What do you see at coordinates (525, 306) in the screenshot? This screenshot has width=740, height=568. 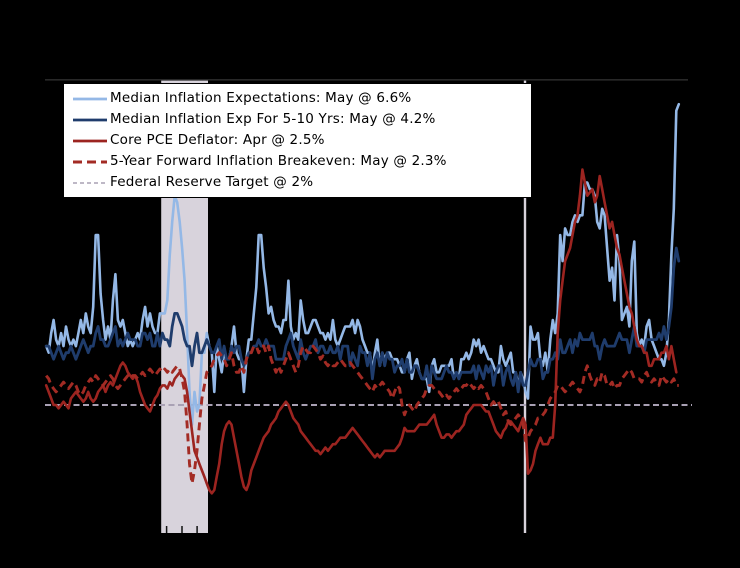 I see `recession-band` at bounding box center [525, 306].